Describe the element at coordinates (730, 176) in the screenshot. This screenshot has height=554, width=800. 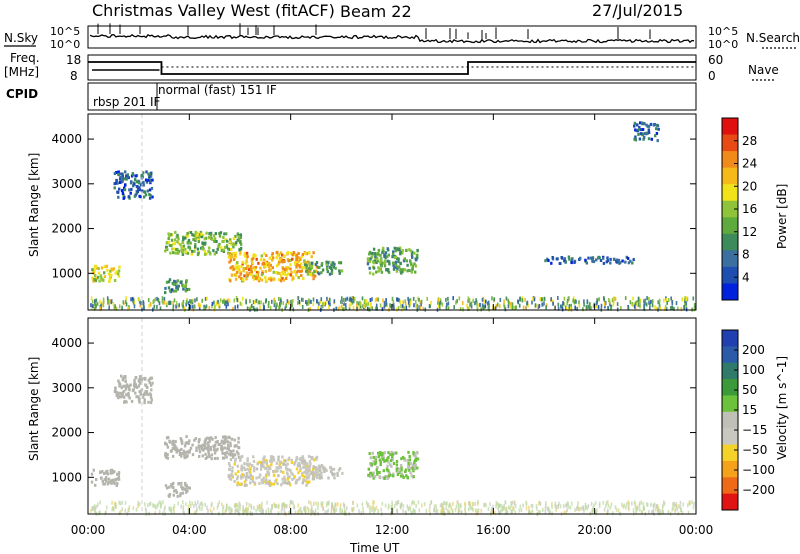
I see `colorbar-segment` at that location.